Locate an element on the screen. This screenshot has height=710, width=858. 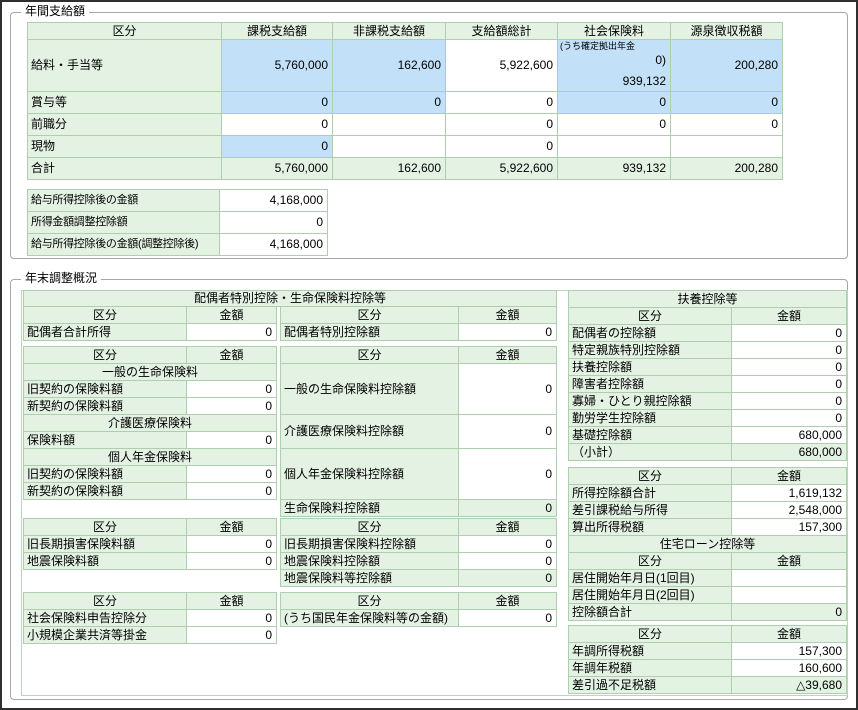
column-header-nontaxable: 非課税支給額 is located at coordinates (389, 31).